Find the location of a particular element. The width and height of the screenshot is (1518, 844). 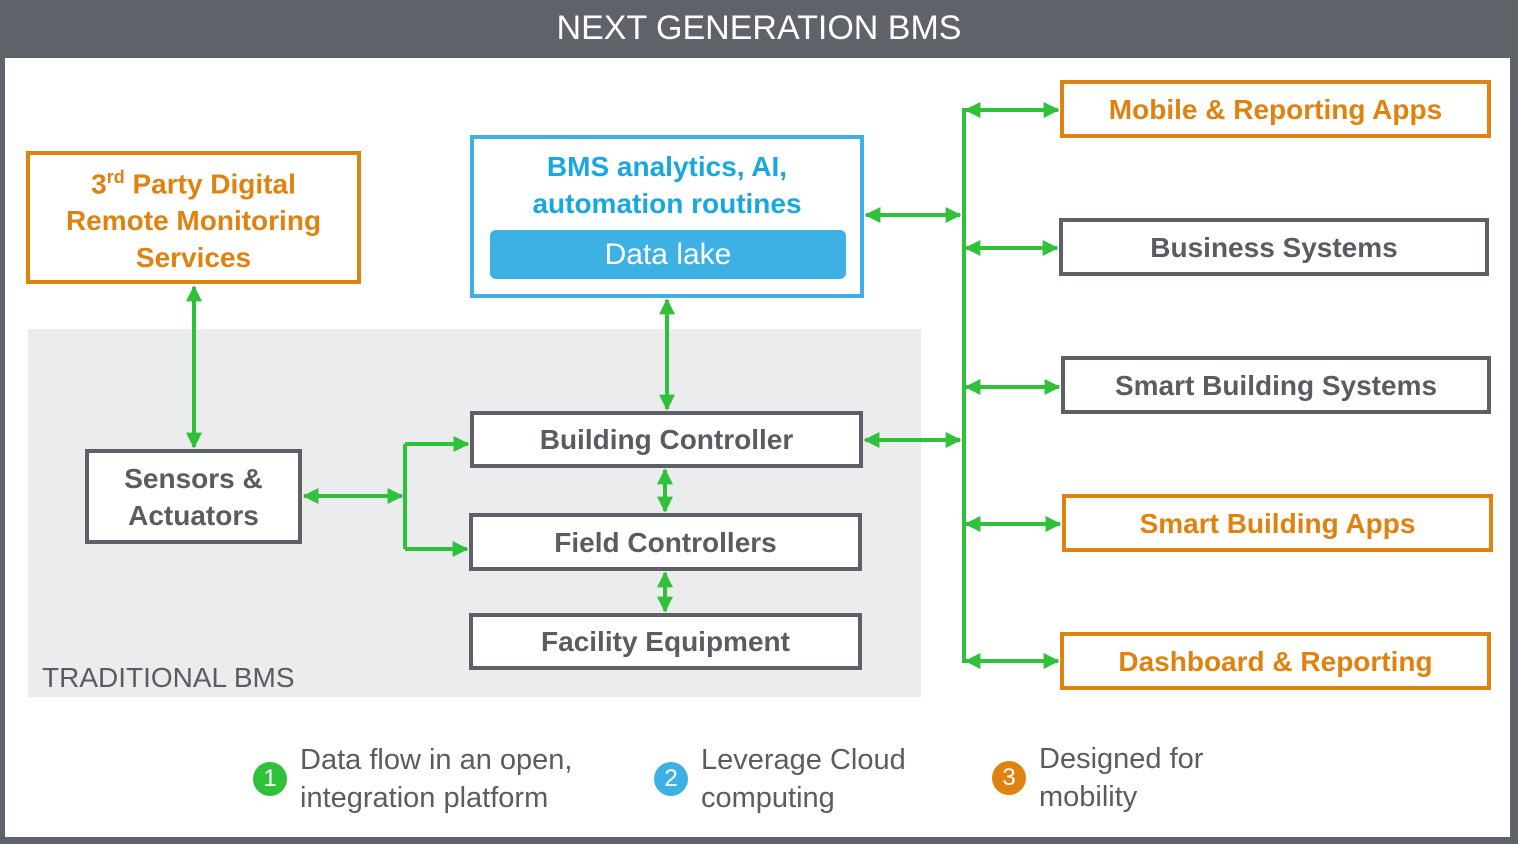

sensors-text: Actuators is located at coordinates (193, 515).